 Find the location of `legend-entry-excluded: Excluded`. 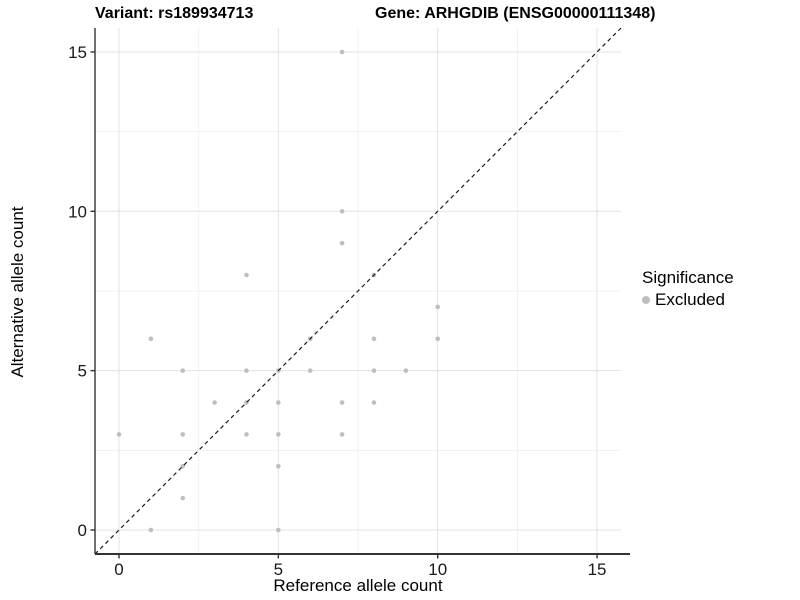

legend-entry-excluded: Excluded is located at coordinates (688, 300).